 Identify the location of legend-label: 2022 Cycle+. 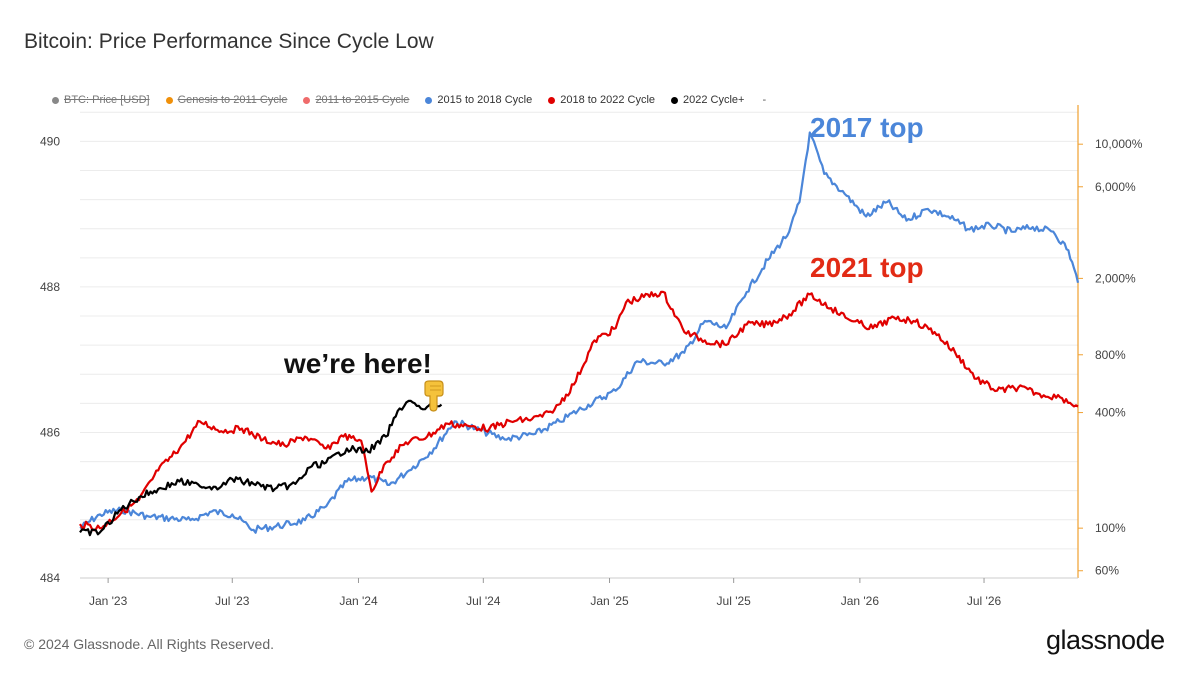
(714, 100).